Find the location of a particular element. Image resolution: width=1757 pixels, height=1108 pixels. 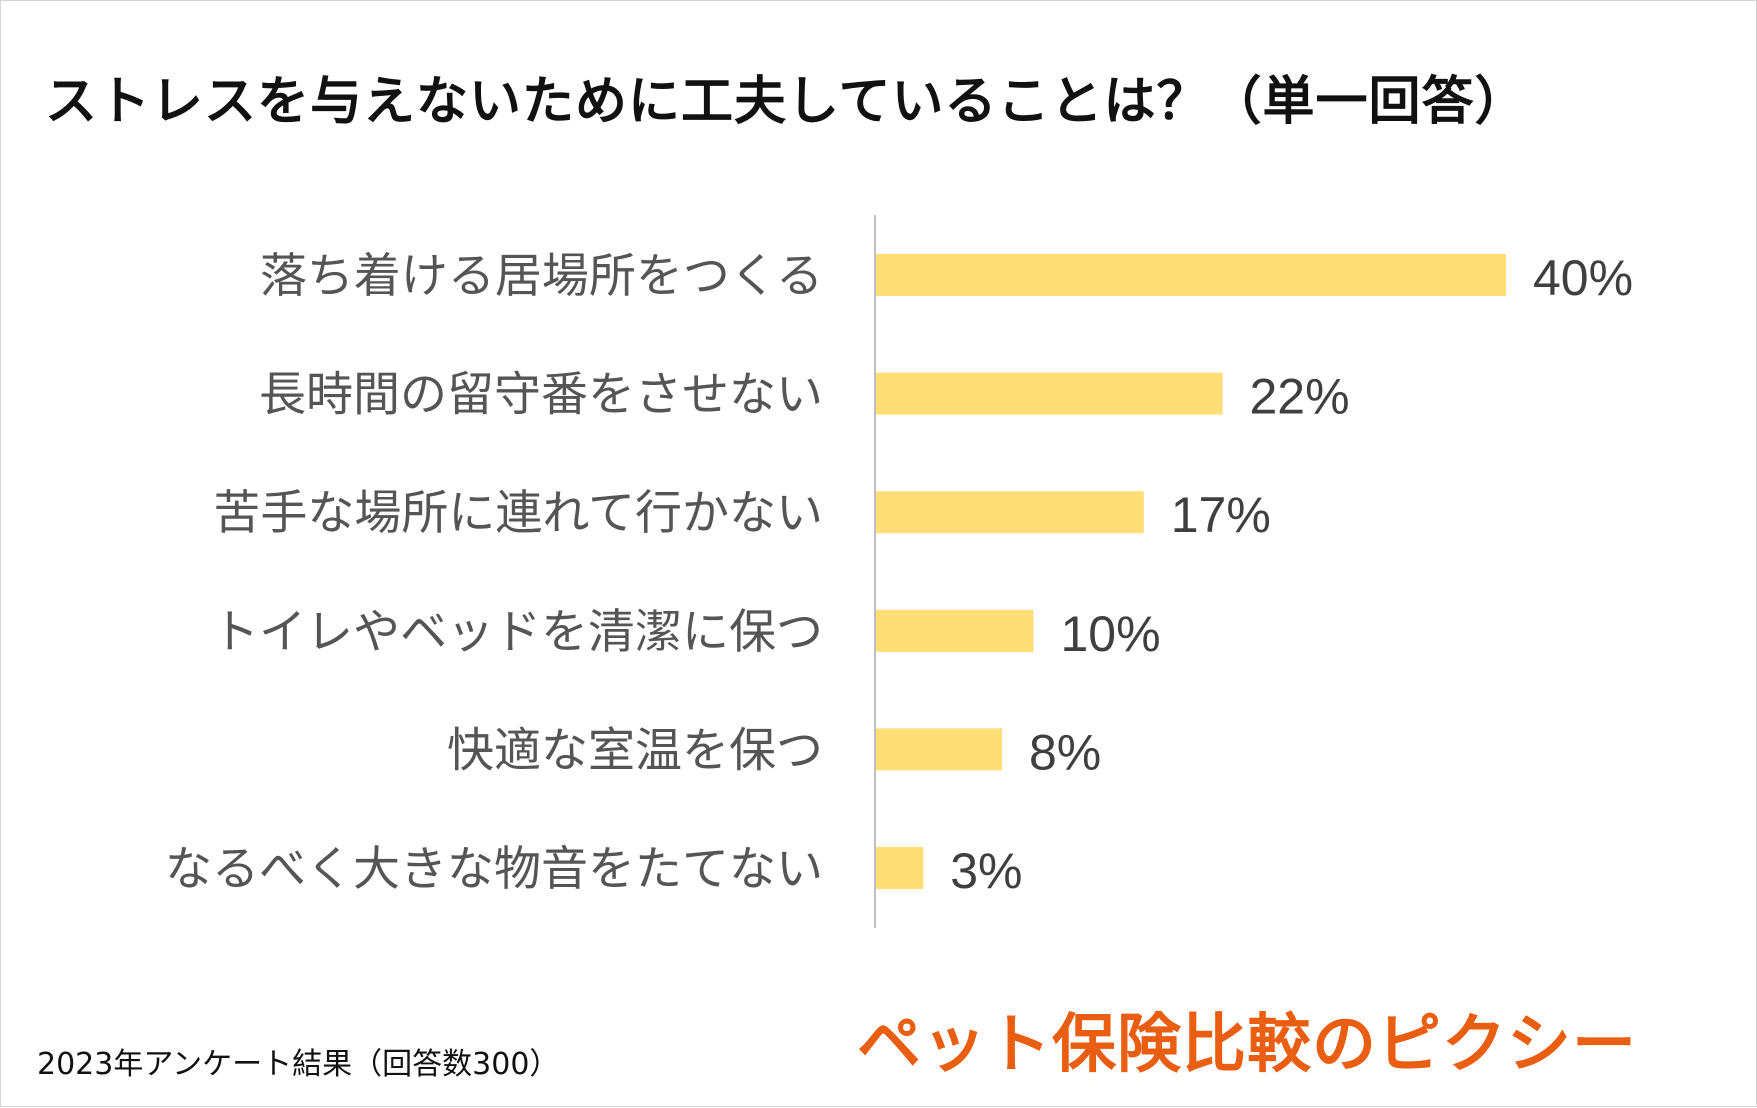

value-label: 8% is located at coordinates (1065, 752).